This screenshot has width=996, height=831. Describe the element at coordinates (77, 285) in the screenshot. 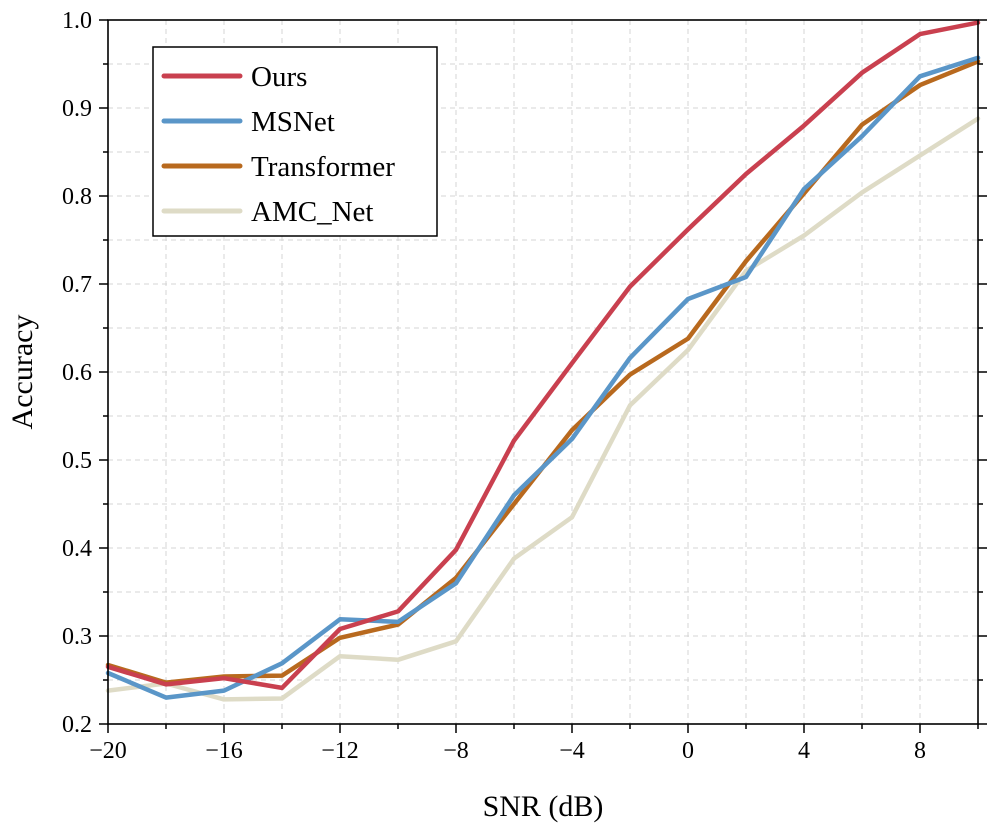

I see `y-tick-label: 0.7` at that location.